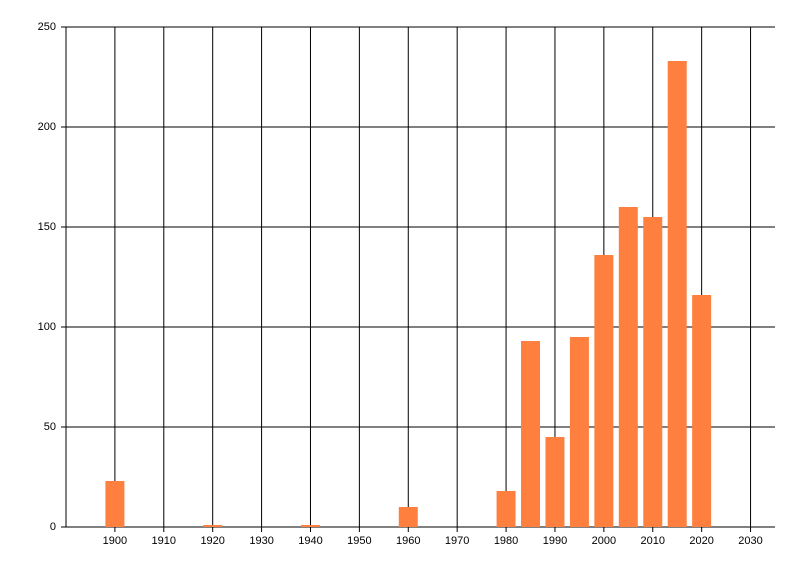 Image resolution: width=800 pixels, height=576 pixels. What do you see at coordinates (555, 541) in the screenshot?
I see `x-tick-label: 1990` at bounding box center [555, 541].